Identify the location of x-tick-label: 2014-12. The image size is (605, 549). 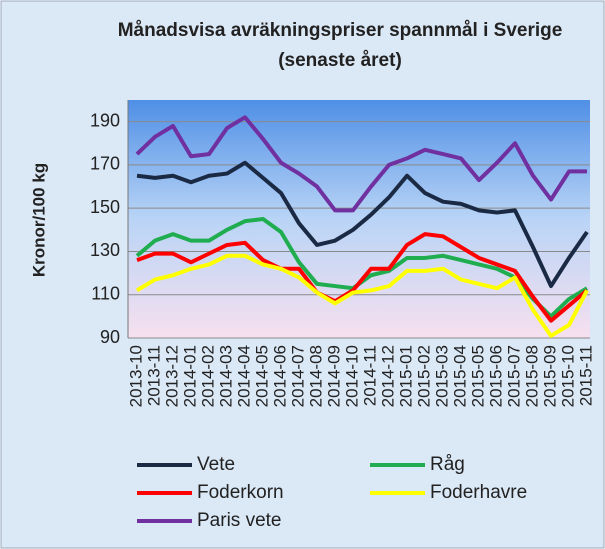
(387, 376).